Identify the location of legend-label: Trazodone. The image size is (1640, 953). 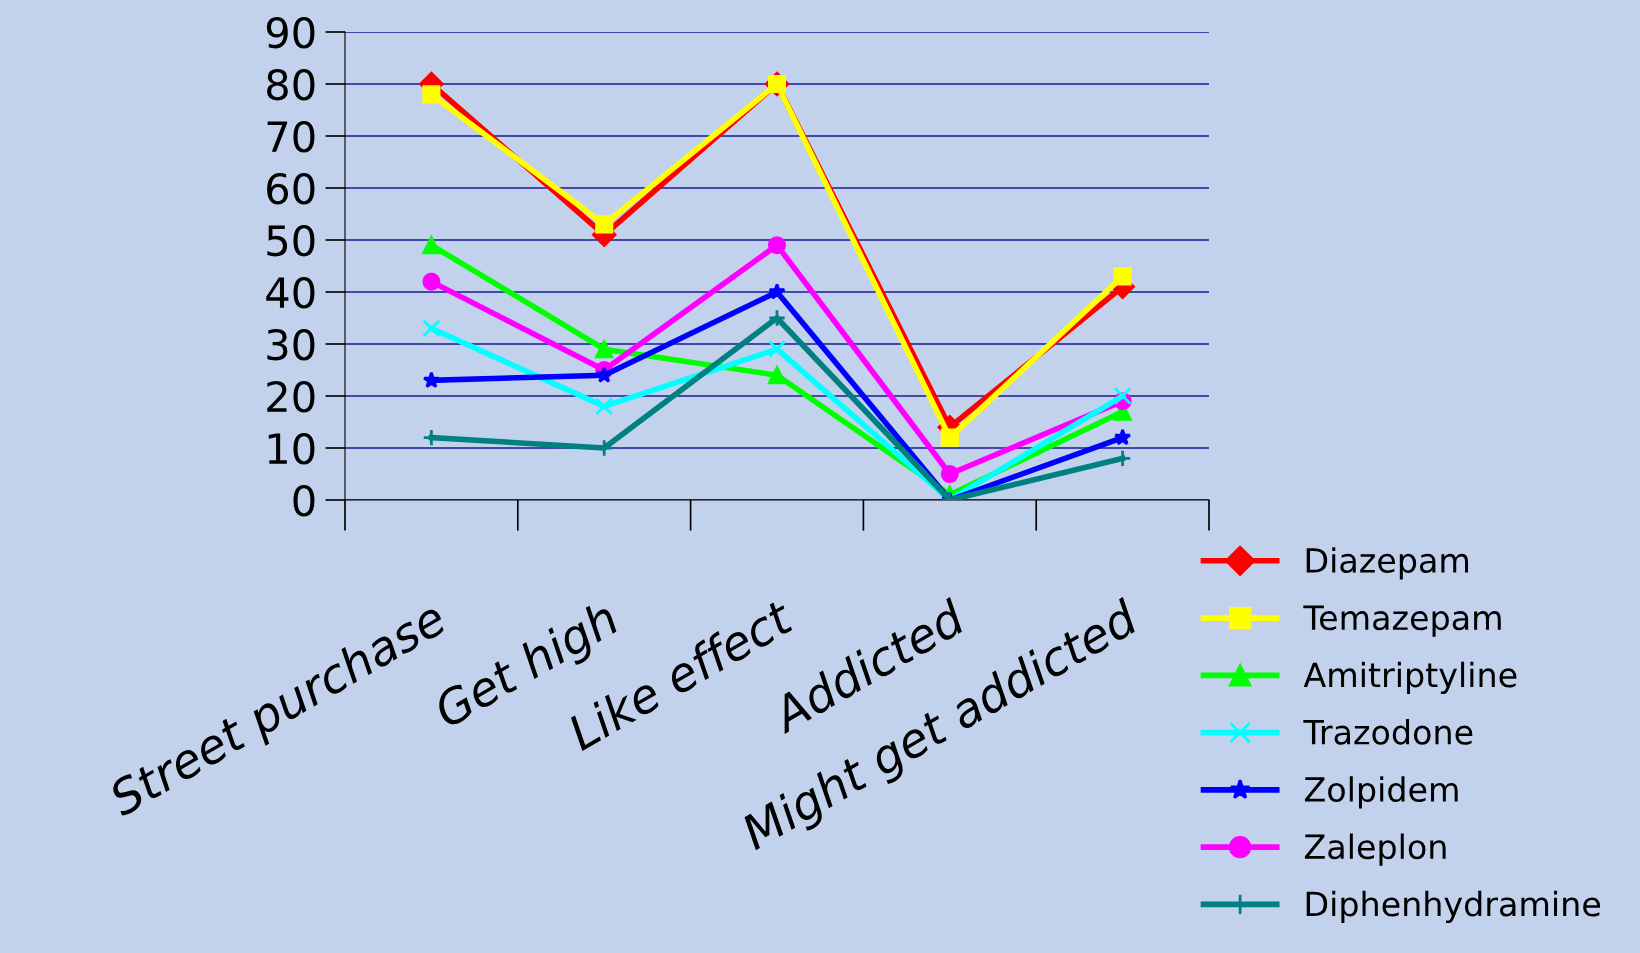
(1388, 731).